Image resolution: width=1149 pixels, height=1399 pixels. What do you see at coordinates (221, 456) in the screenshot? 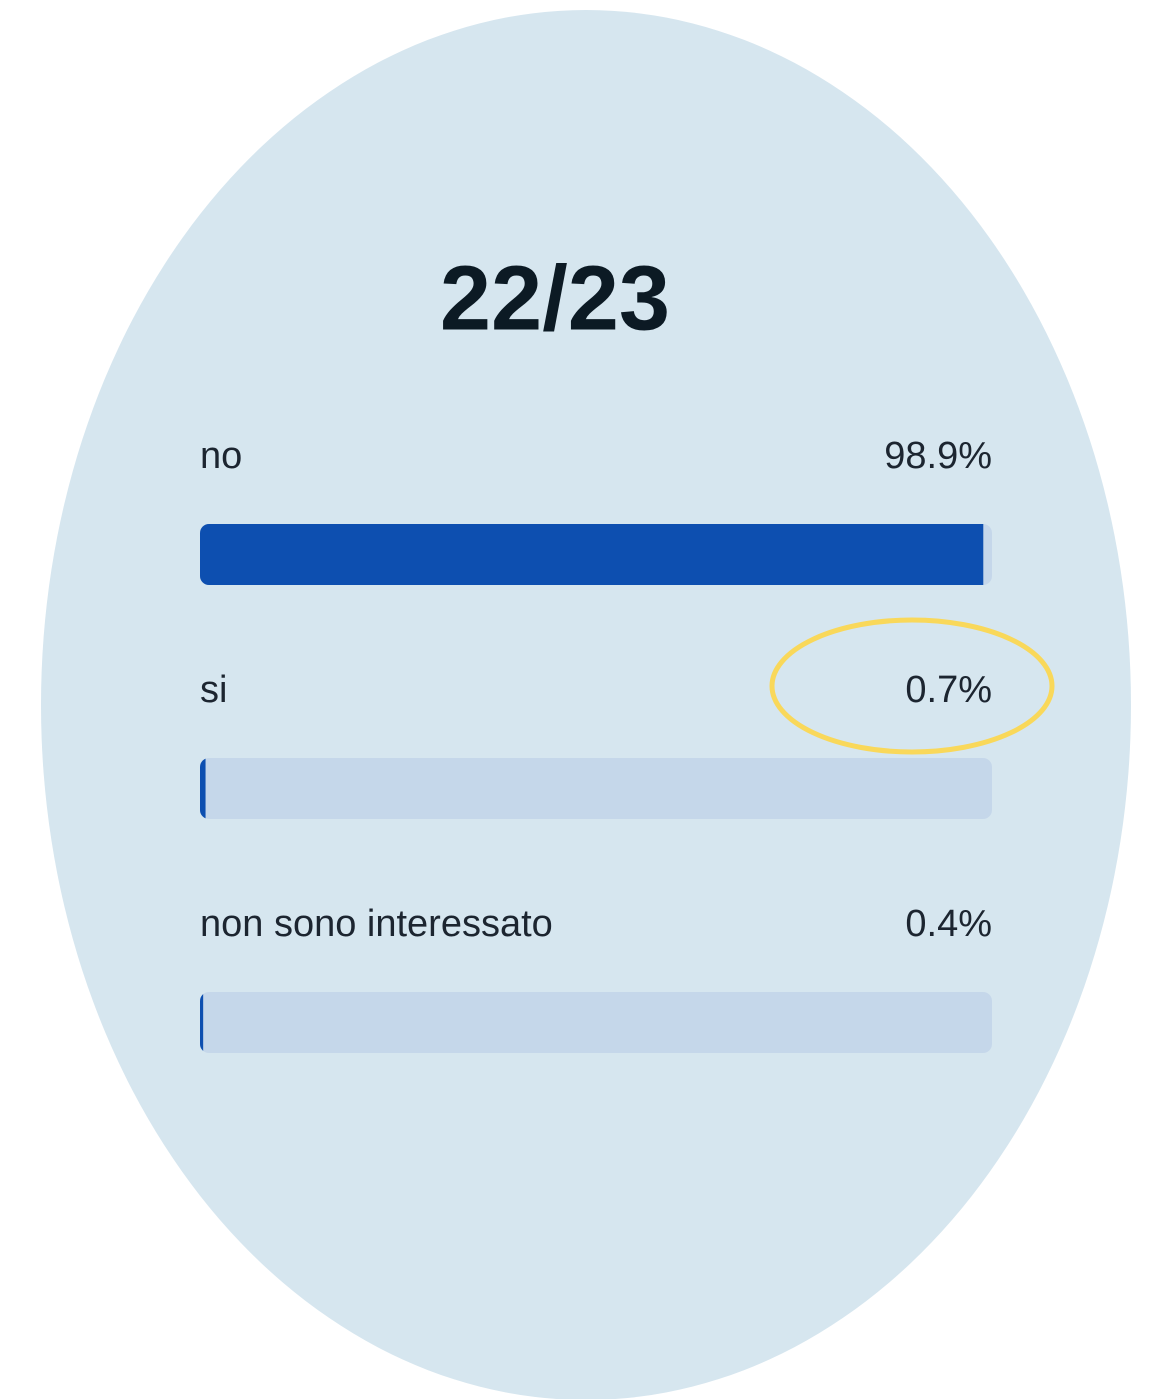
I see `option-label: no` at bounding box center [221, 456].